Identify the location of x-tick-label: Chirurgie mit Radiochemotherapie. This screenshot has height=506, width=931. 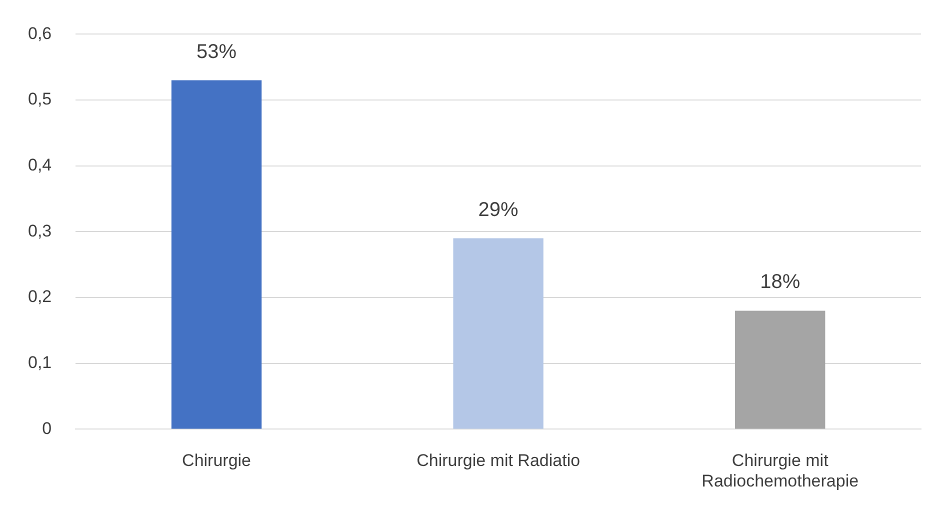
(780, 470).